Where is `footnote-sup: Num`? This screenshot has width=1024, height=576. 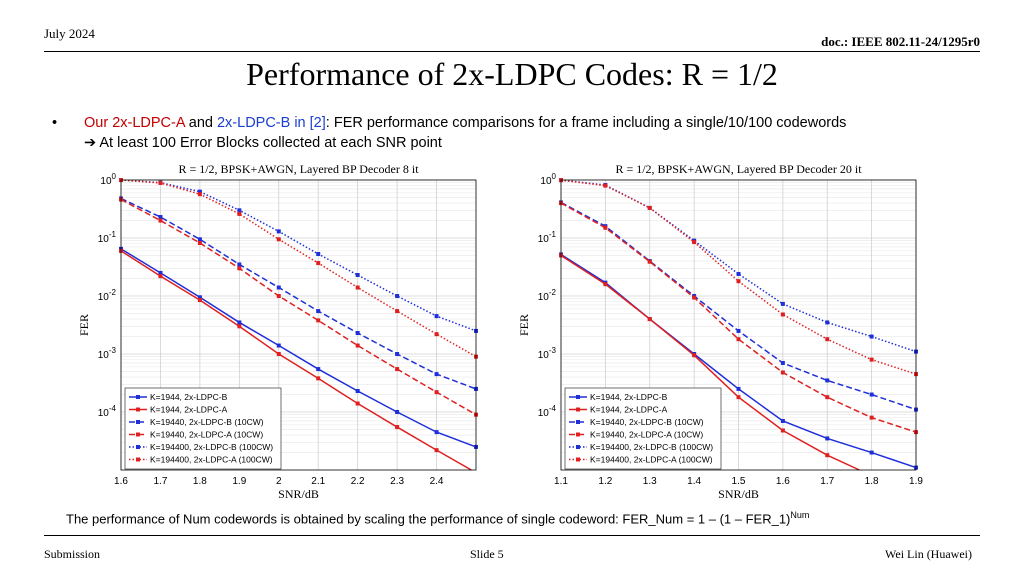
footnote-sup: Num is located at coordinates (800, 515).